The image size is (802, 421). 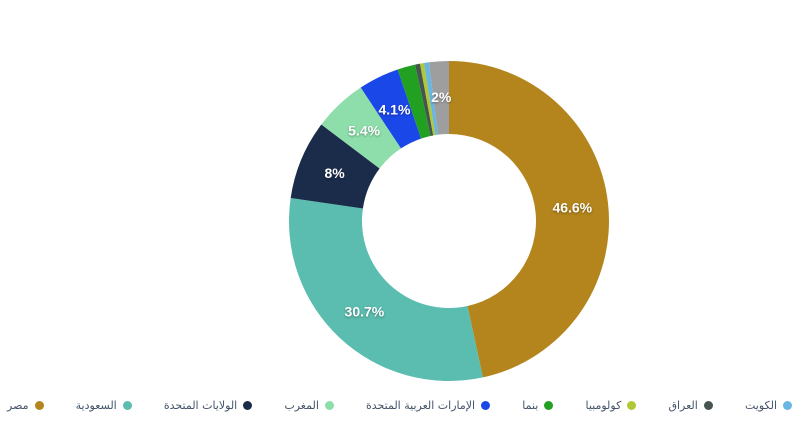 What do you see at coordinates (96, 405) in the screenshot?
I see `legend-label-saudi-arabia: السعودية` at bounding box center [96, 405].